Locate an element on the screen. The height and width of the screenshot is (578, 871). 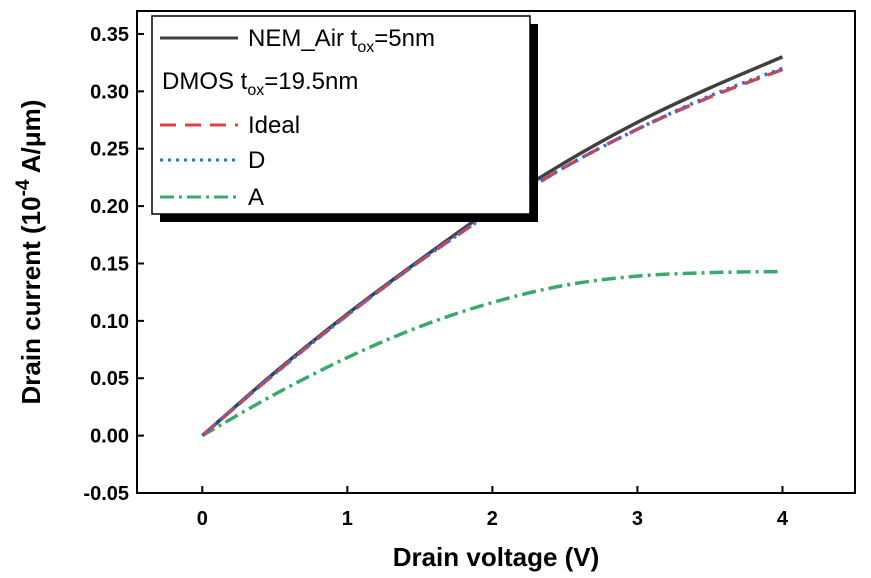
y-tick-label: 0.30 is located at coordinates (109, 92).